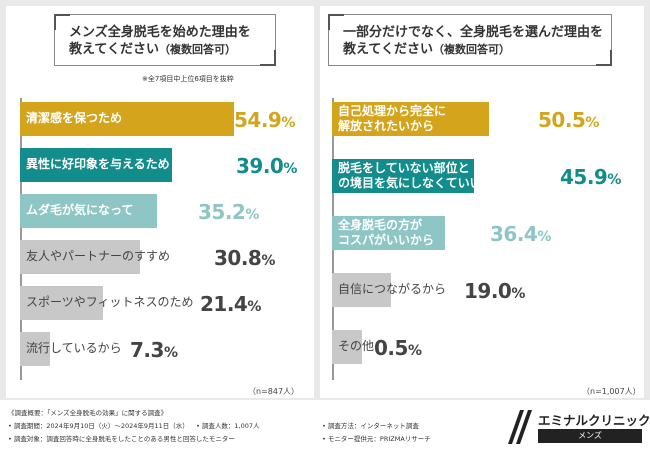 The image size is (650, 450). Describe the element at coordinates (88, 413) in the screenshot. I see `footer-title: 《調査概要：「メンズ全身脱毛の効果」に関する調査》` at that location.